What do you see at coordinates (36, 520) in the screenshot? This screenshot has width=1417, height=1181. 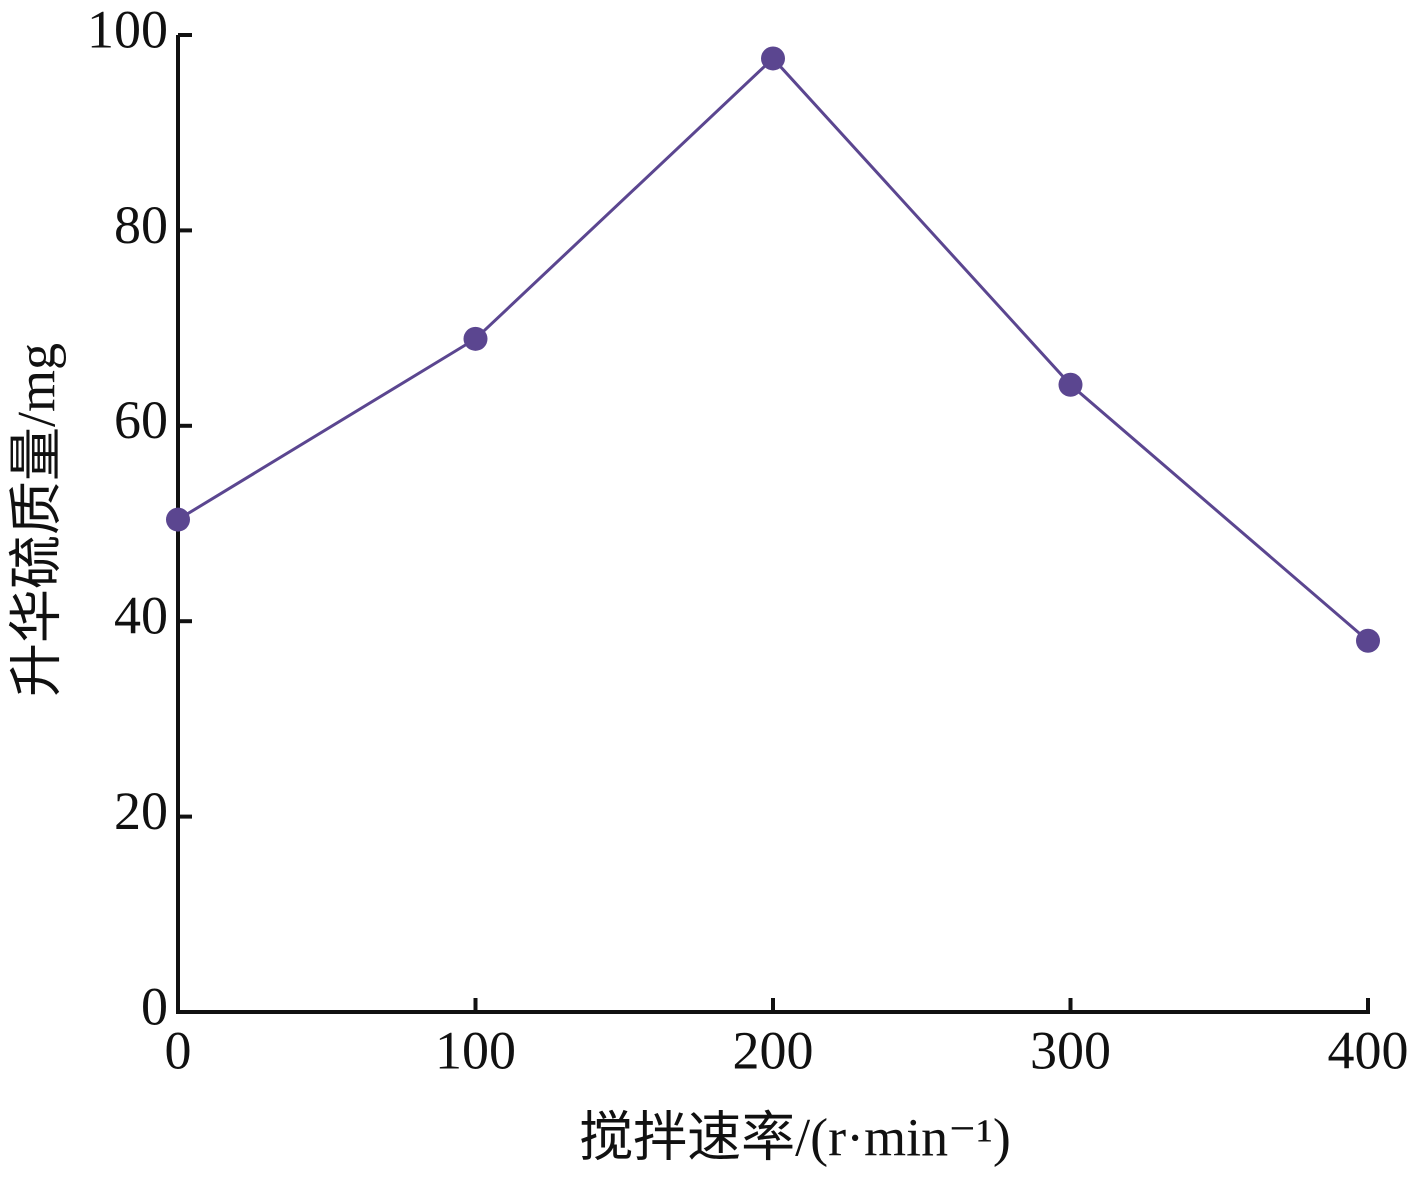 I see `y-axis-title: 升华硫质量/mg` at bounding box center [36, 520].